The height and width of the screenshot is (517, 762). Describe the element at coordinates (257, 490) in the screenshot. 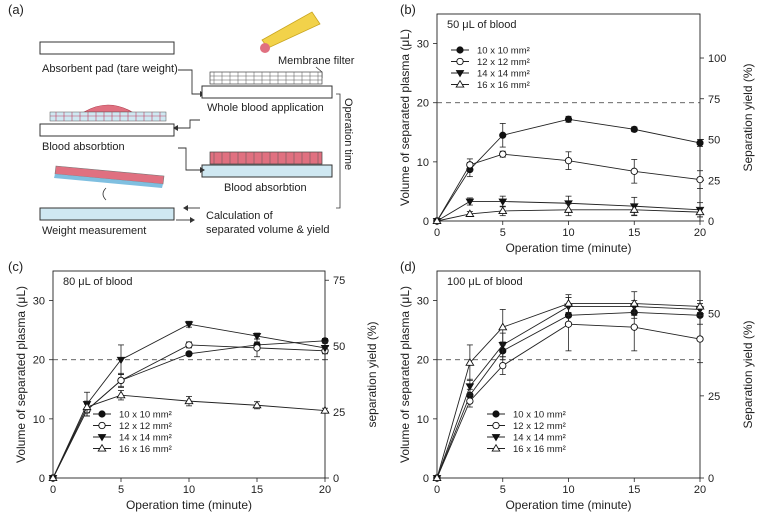

I see `x-tick-label: 15` at that location.